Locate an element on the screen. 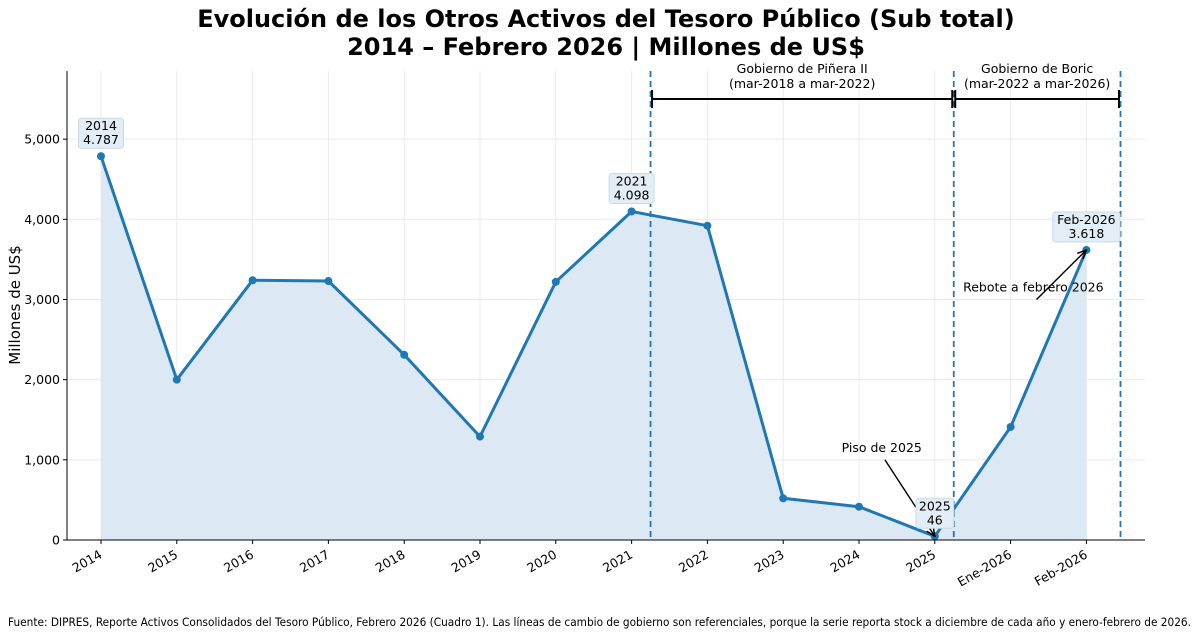  point-label-name: 2025 is located at coordinates (935, 505).